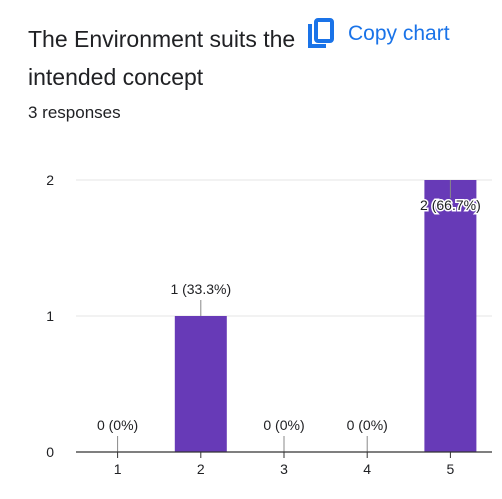  What do you see at coordinates (367, 469) in the screenshot?
I see `x-tick-label: 4` at bounding box center [367, 469].